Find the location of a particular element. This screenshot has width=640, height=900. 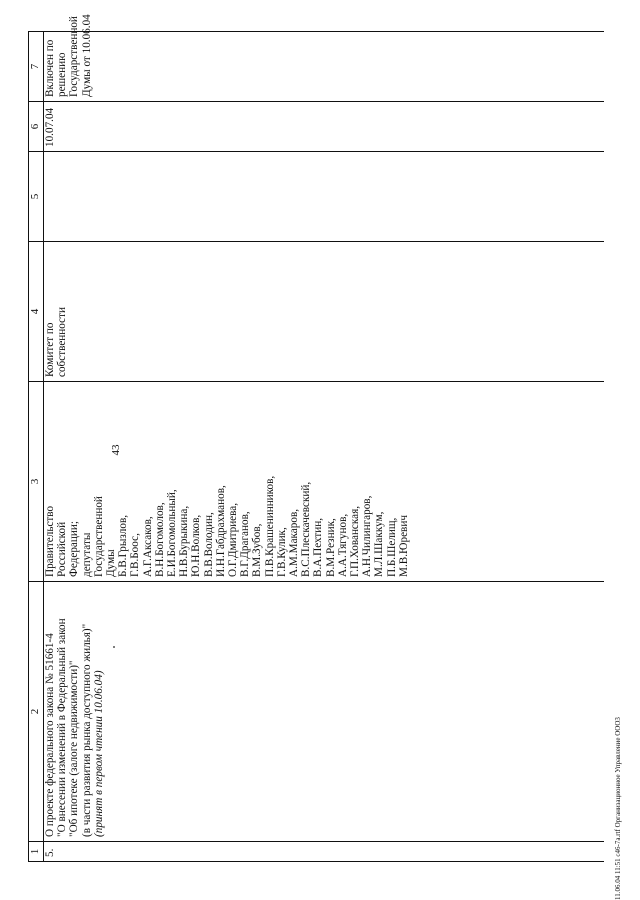

initiator: В.А.Пехтин, is located at coordinates (318, 547).